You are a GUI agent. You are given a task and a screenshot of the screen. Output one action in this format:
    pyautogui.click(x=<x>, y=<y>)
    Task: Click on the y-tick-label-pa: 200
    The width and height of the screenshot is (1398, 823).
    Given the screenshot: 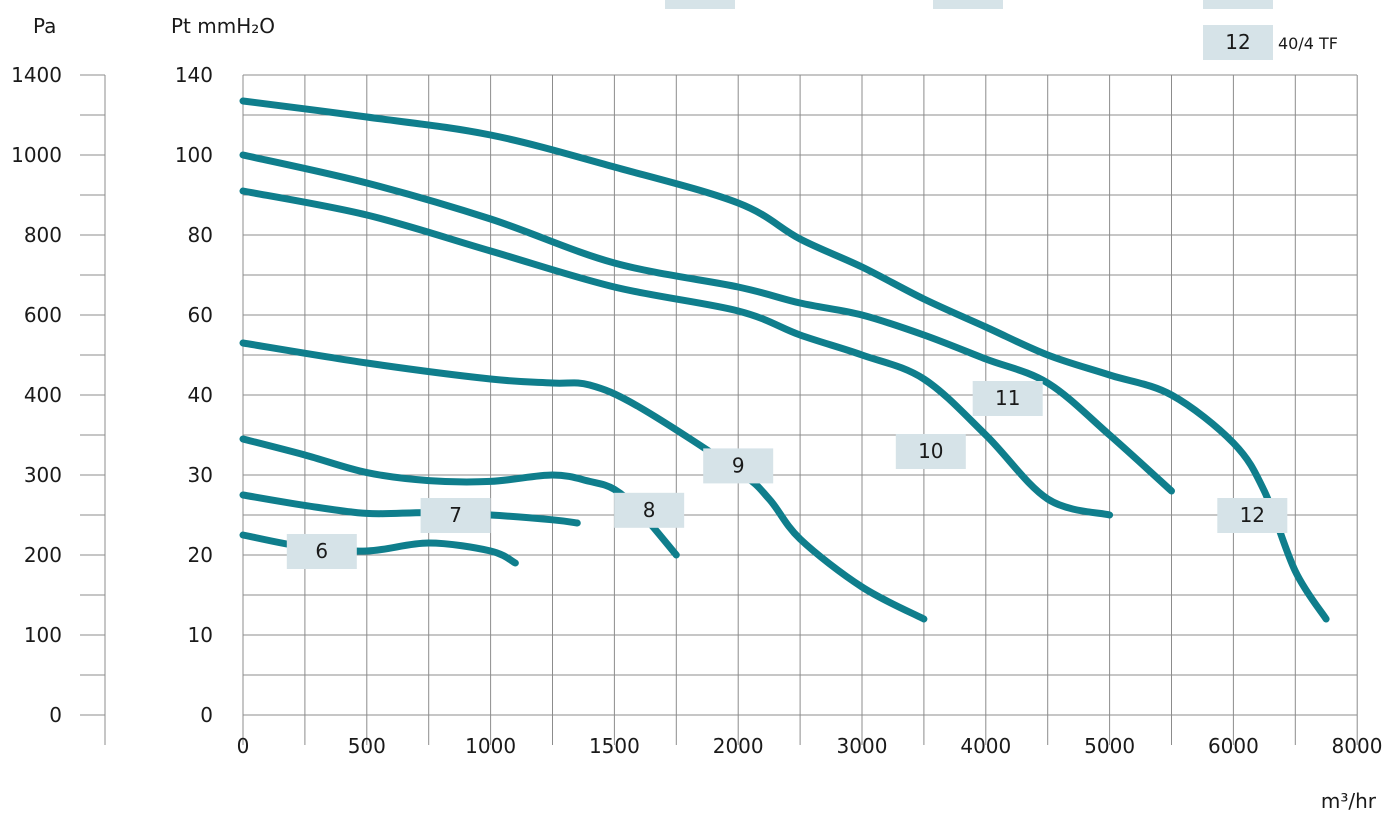 What is the action you would take?
    pyautogui.click(x=43, y=555)
    